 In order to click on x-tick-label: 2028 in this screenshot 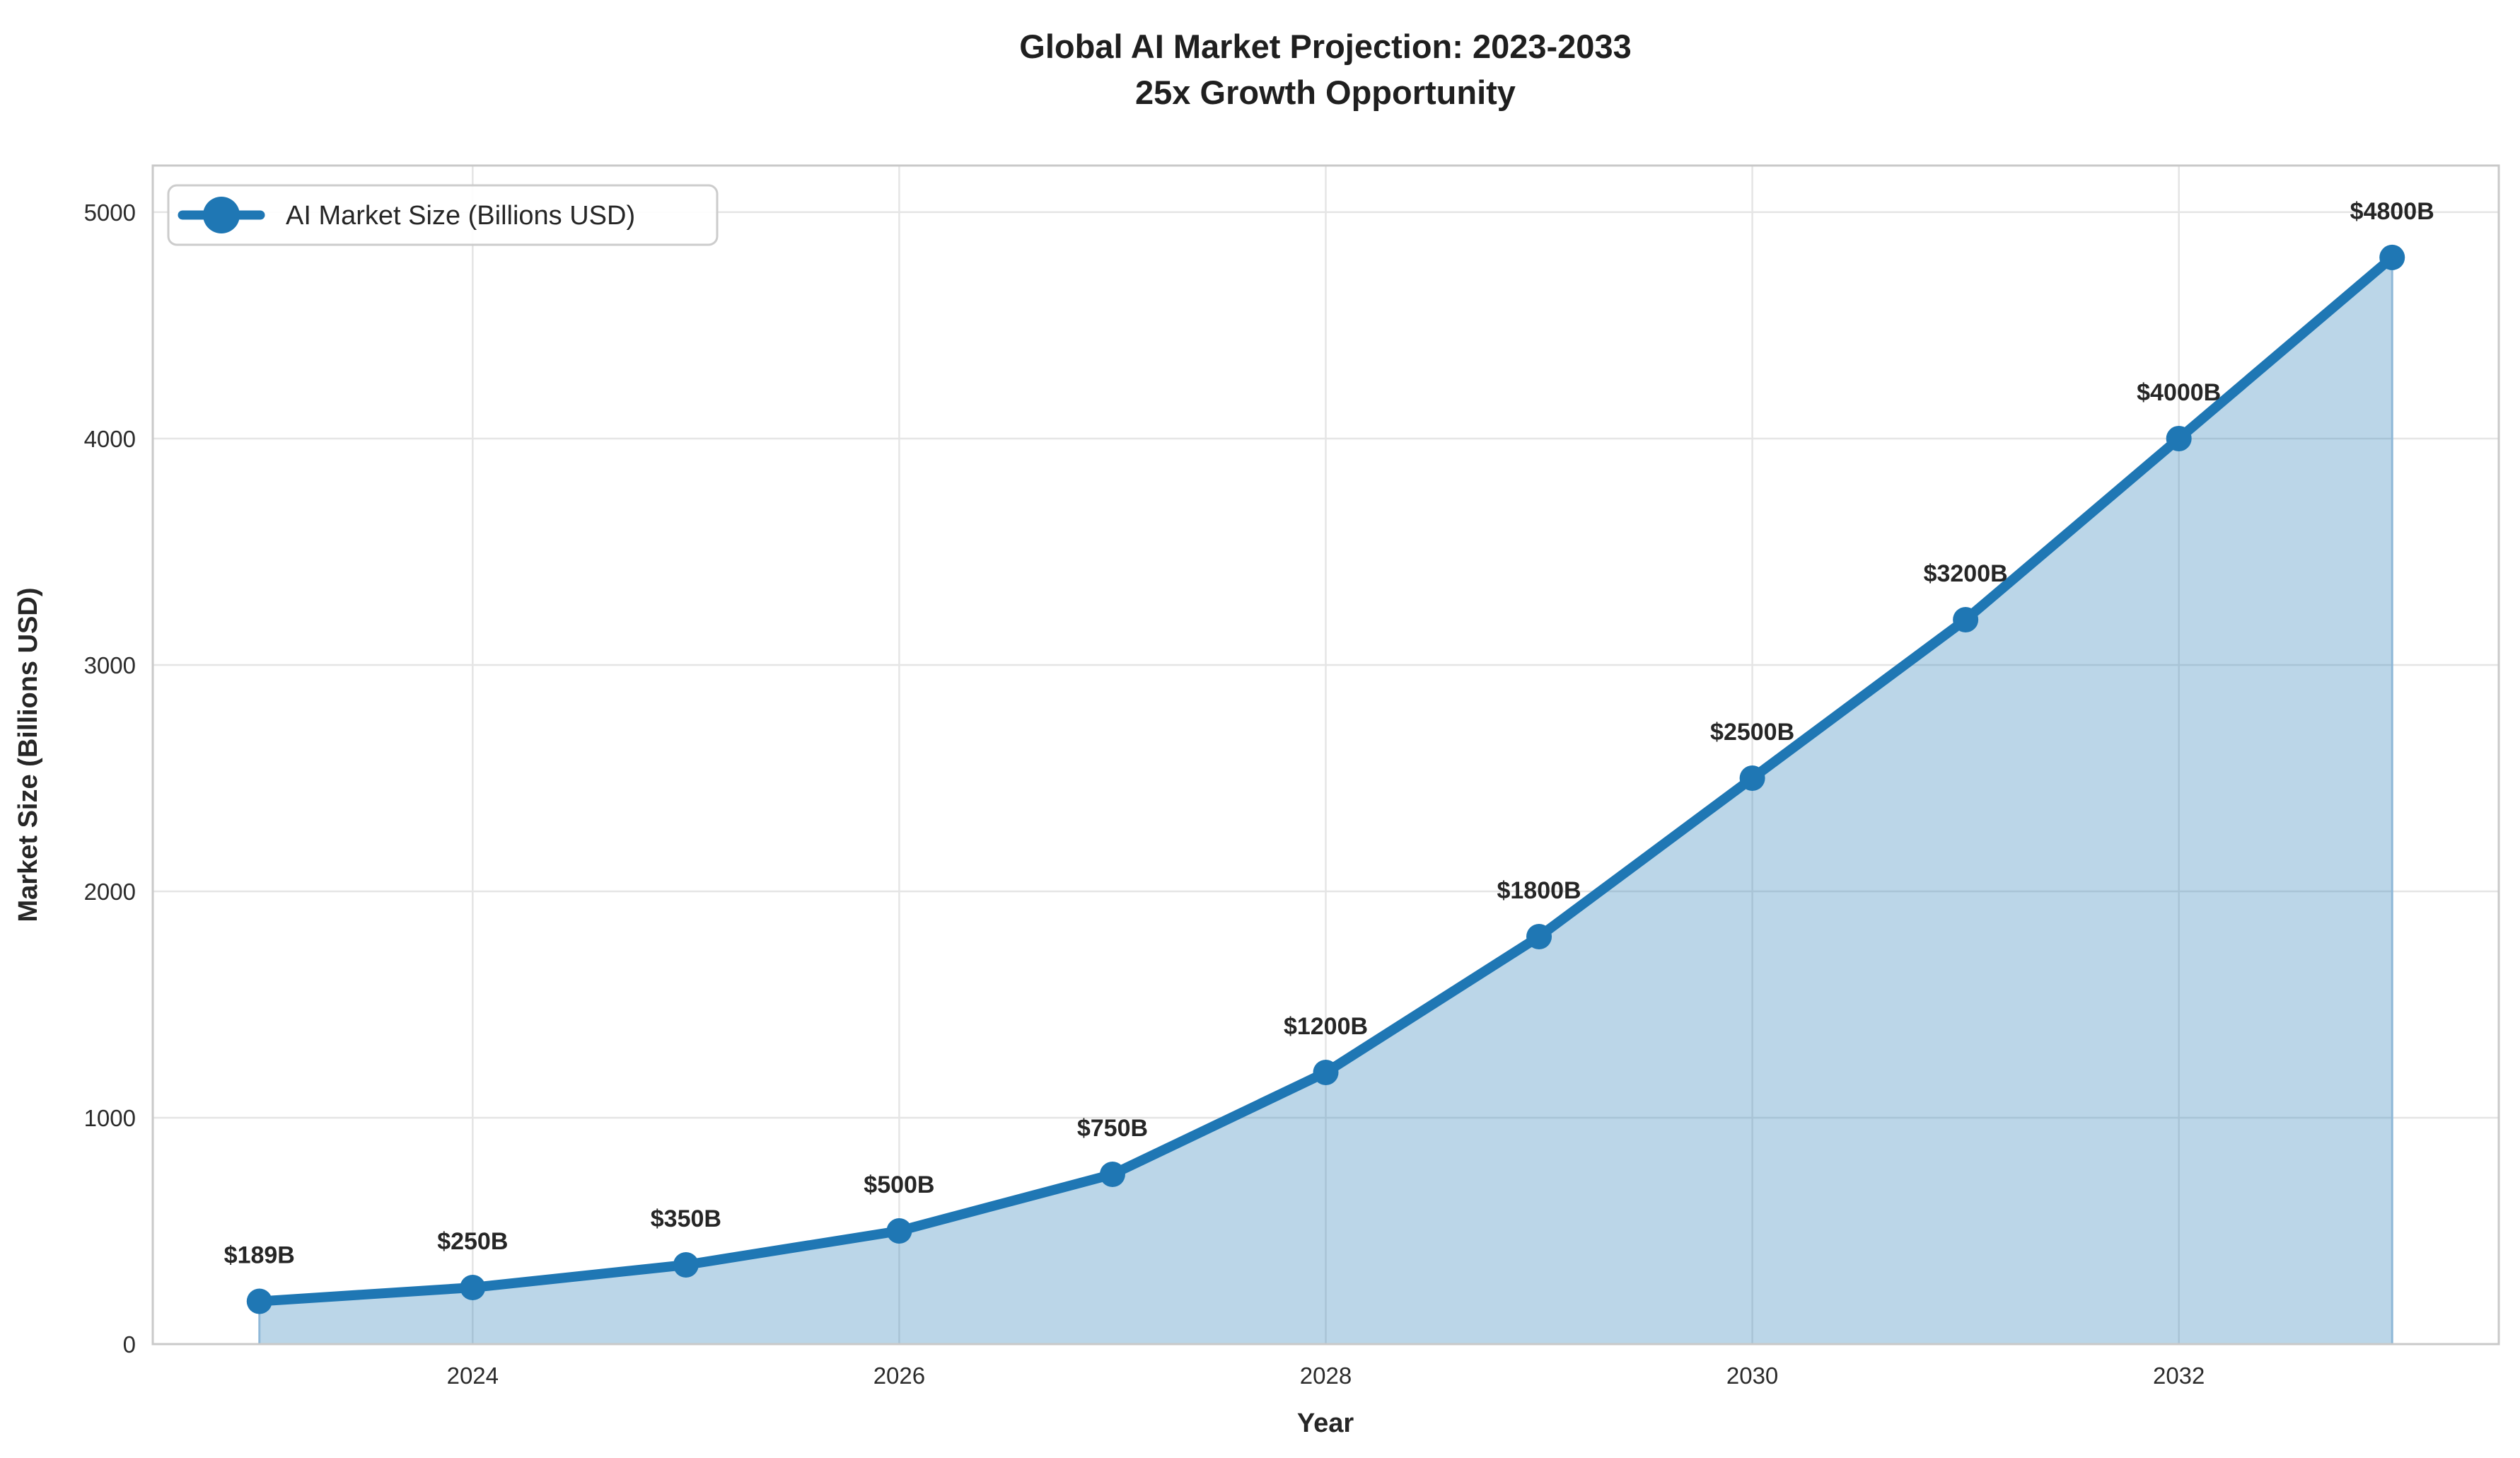, I will do `click(1326, 1375)`.